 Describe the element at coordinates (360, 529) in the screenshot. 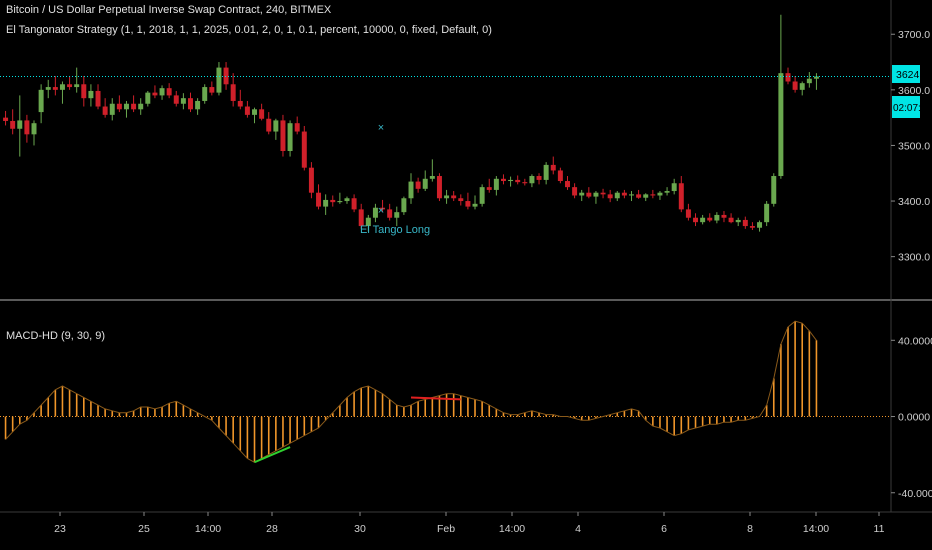

I see `time-tick-label: 30` at that location.